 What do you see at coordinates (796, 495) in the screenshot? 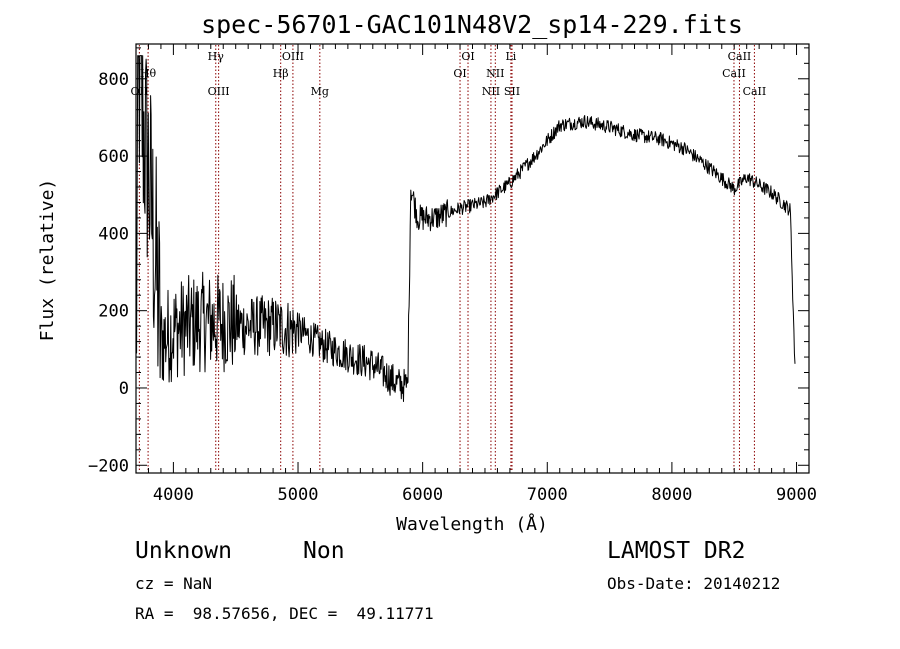
I see `x-tick-label: 9000` at bounding box center [796, 495].